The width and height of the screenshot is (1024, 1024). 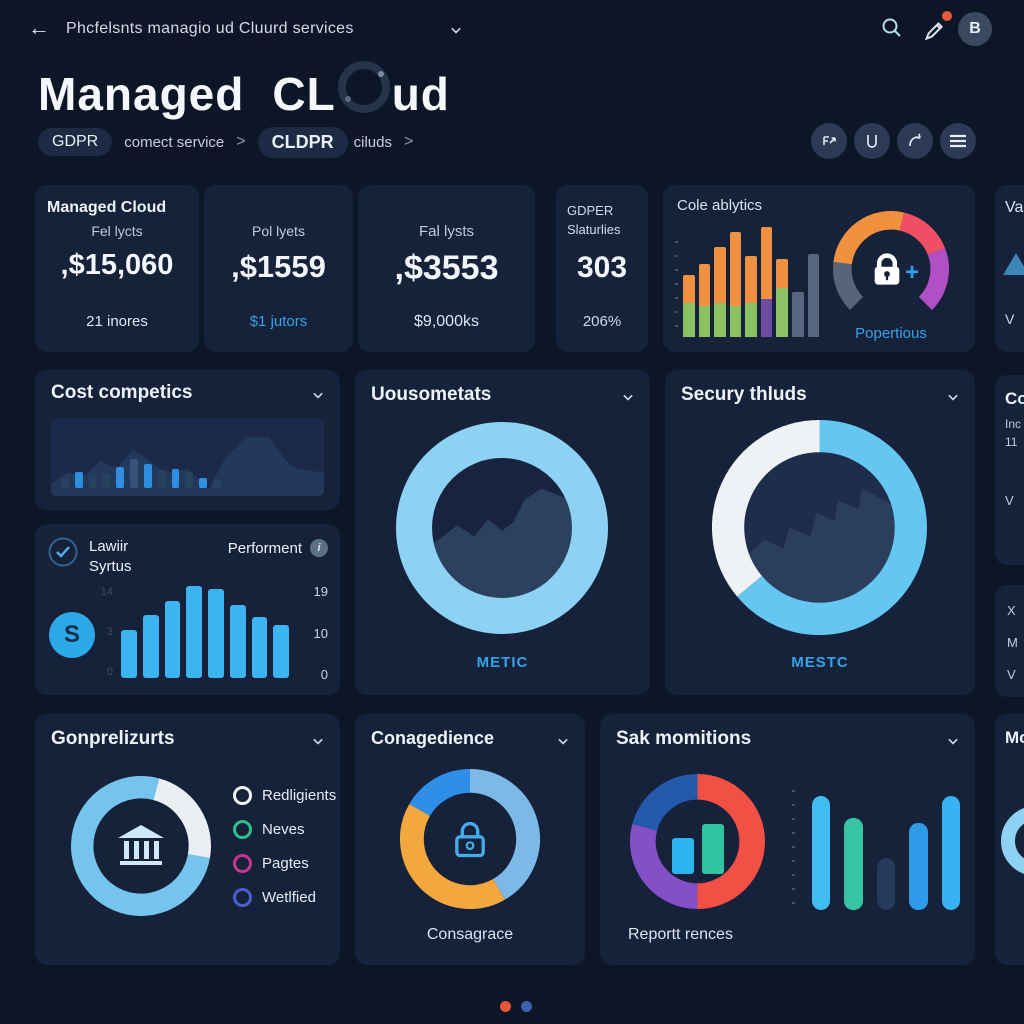 I want to click on page-title-word2a: CL, so click(x=304, y=94).